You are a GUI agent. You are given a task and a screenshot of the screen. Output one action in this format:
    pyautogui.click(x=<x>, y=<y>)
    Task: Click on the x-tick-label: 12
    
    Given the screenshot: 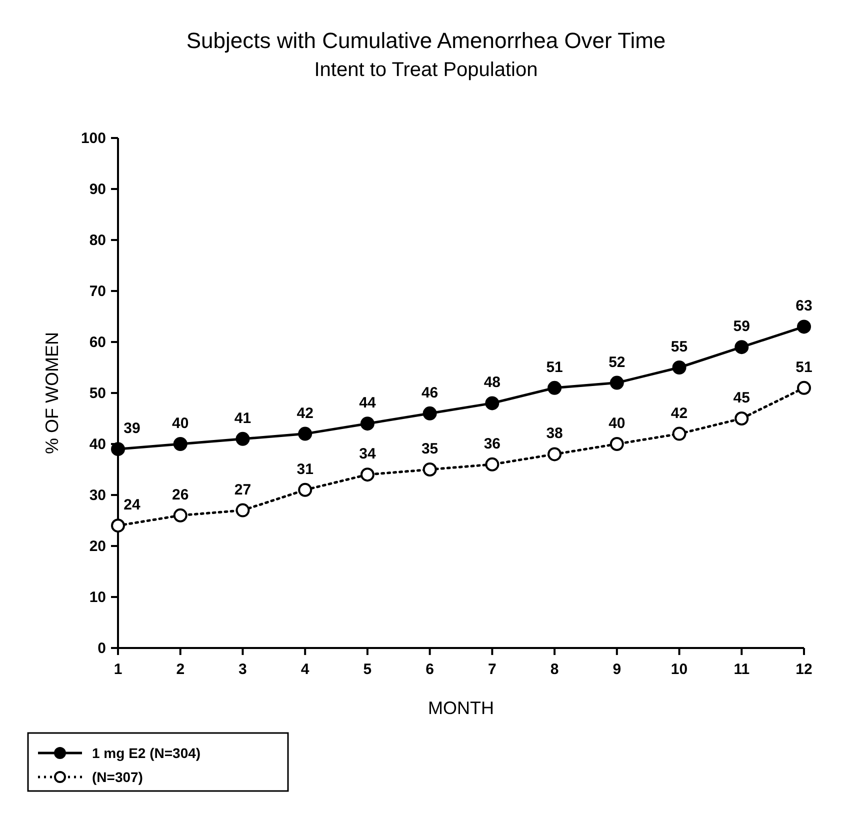 What is the action you would take?
    pyautogui.click(x=804, y=669)
    